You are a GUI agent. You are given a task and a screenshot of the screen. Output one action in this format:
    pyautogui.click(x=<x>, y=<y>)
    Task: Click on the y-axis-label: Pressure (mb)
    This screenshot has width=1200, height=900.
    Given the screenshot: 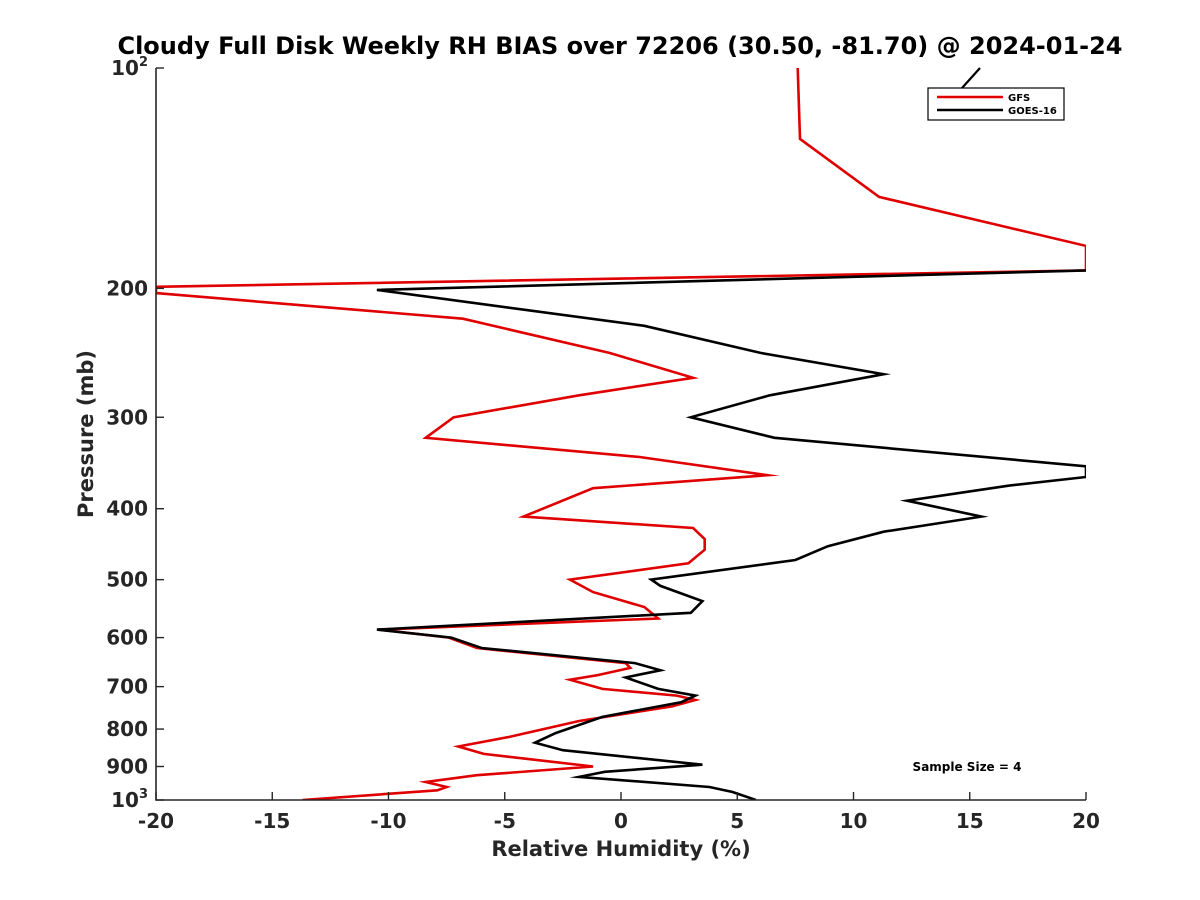 What is the action you would take?
    pyautogui.click(x=86, y=434)
    